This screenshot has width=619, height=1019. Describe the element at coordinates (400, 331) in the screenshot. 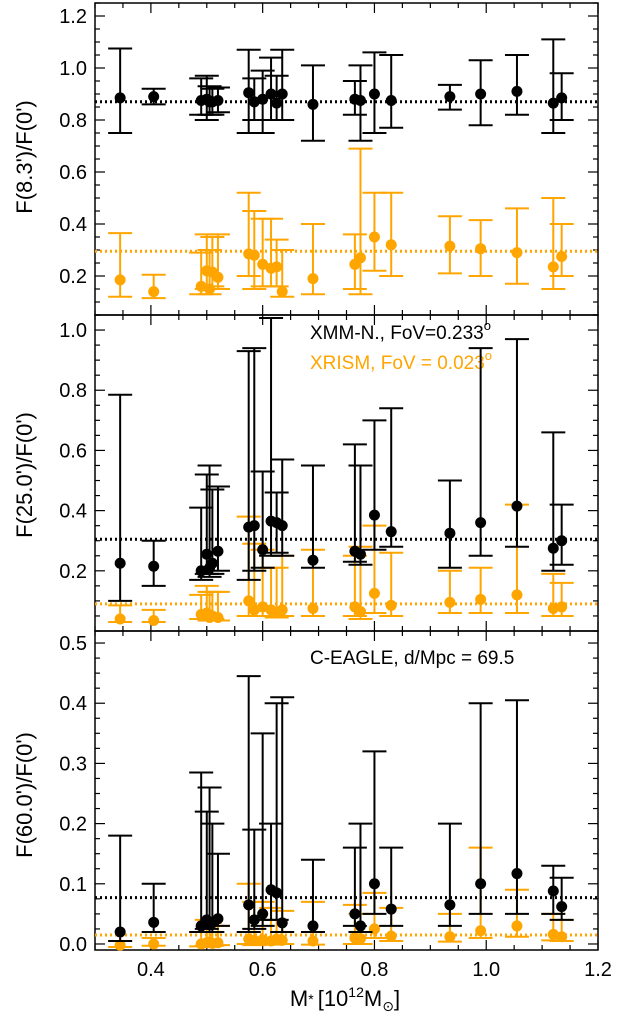

I see `panel-middle-annotation-xmm: XMM-N., FoV=0.233o` at that location.